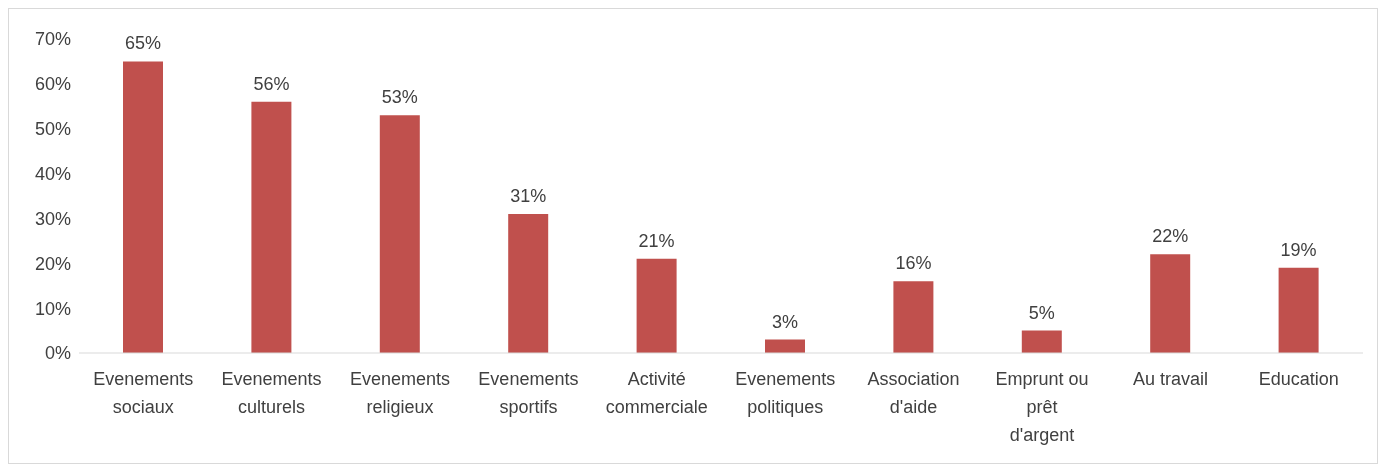 The height and width of the screenshot is (472, 1388). What do you see at coordinates (785, 321) in the screenshot?
I see `data-label: 3%` at bounding box center [785, 321].